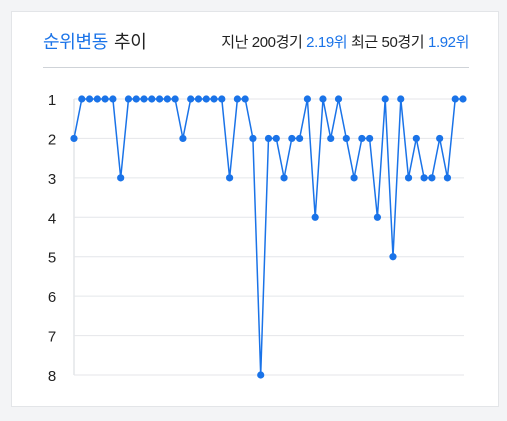 This screenshot has height=421, width=507. Describe the element at coordinates (52, 179) in the screenshot. I see `y-tick-label: 3` at that location.